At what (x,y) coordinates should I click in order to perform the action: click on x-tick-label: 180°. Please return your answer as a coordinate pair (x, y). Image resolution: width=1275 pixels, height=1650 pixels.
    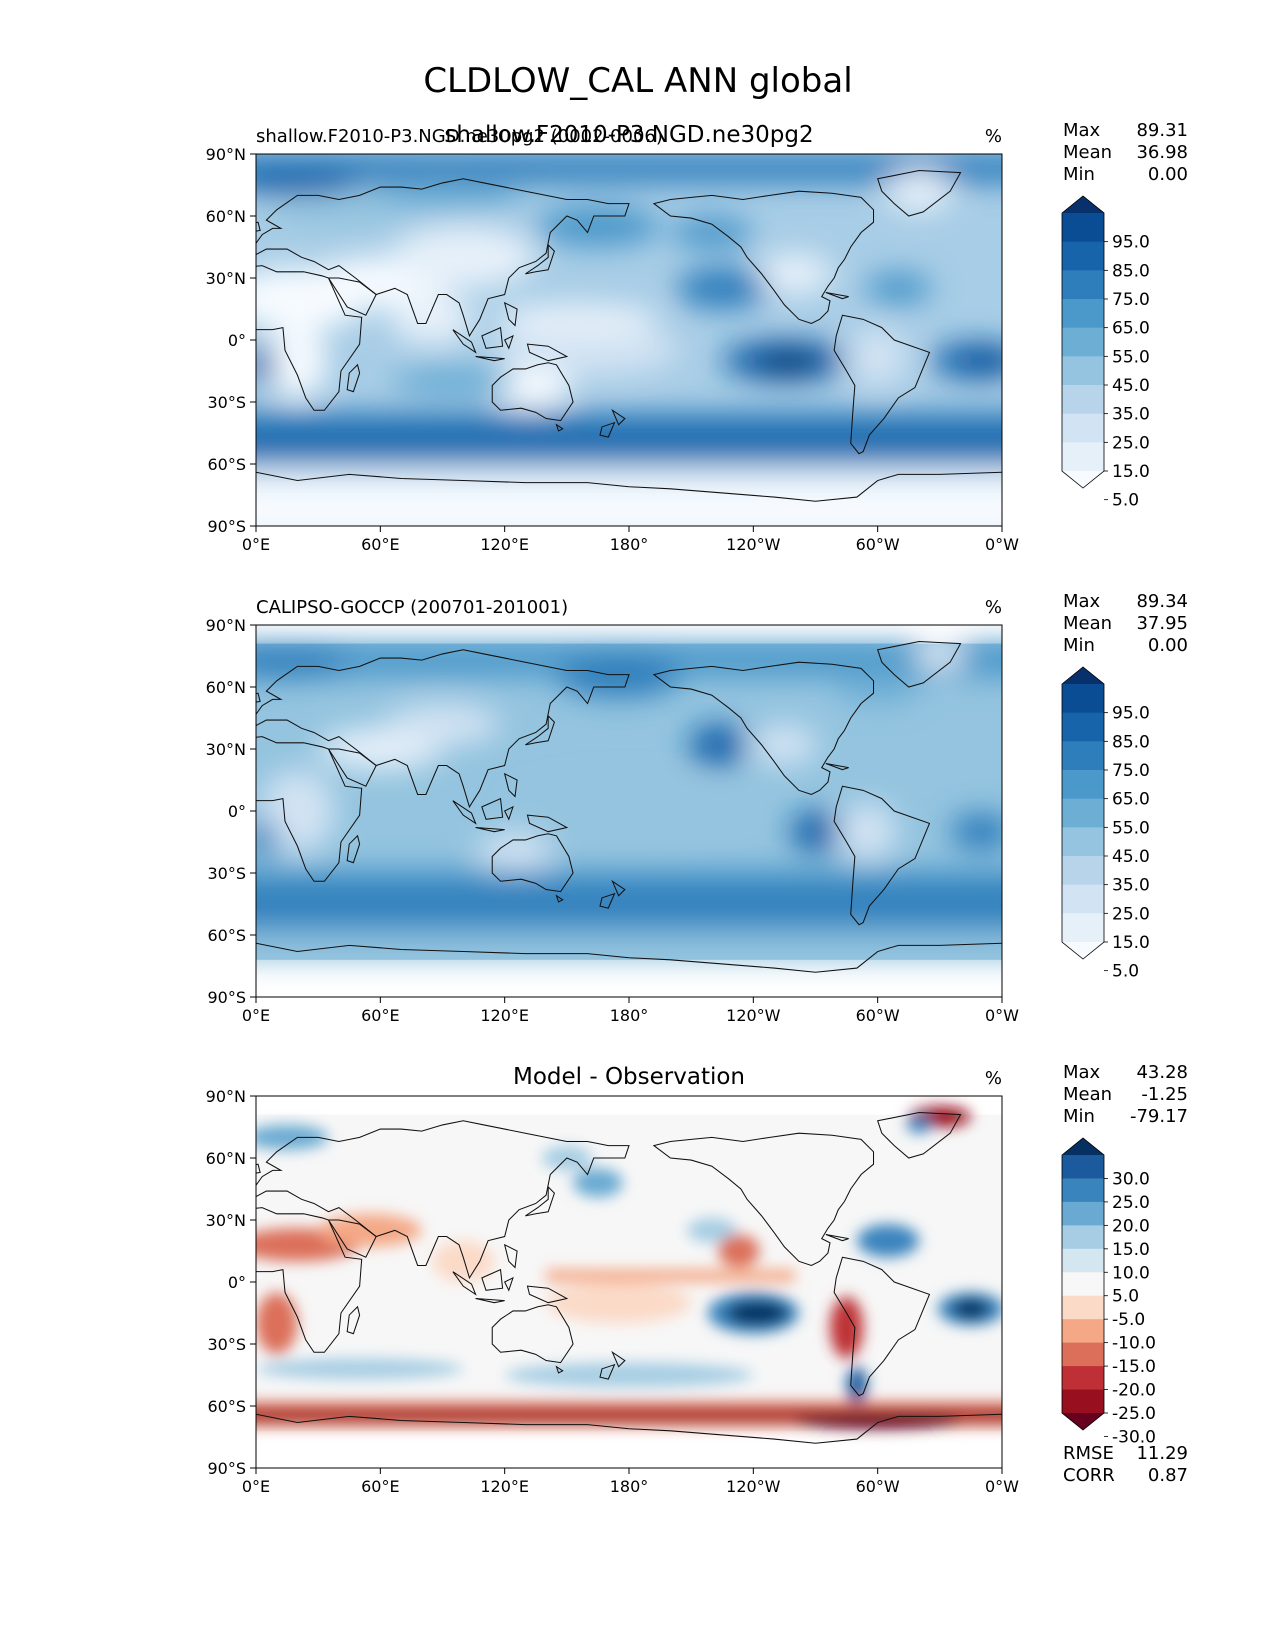
    Looking at the image, I should click on (629, 1486).